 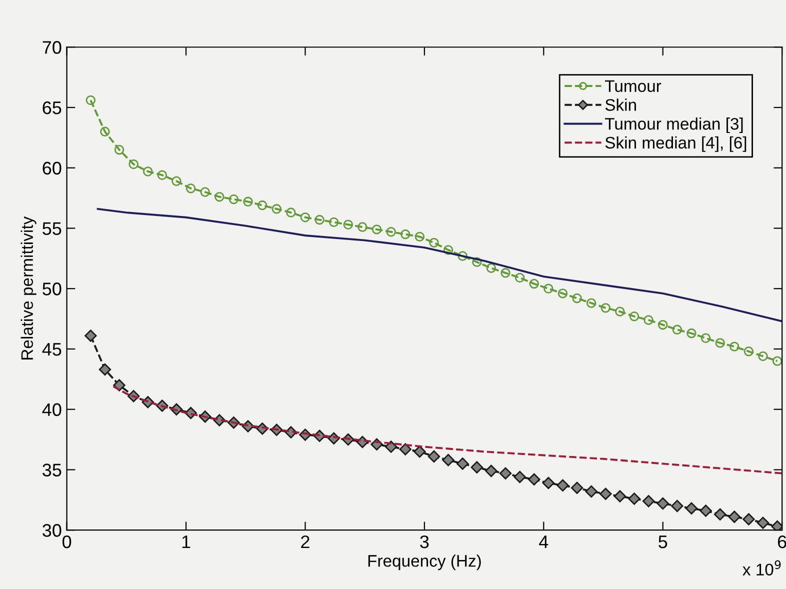 What do you see at coordinates (424, 541) in the screenshot?
I see `x-tick-label: 3` at bounding box center [424, 541].